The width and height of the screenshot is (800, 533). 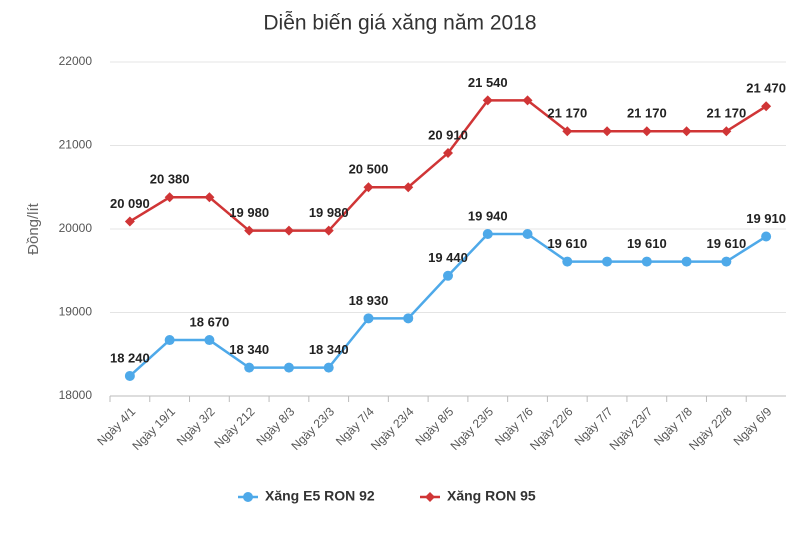 What do you see at coordinates (312, 428) in the screenshot?
I see `x-tick-label: Ngày 23/3` at bounding box center [312, 428].